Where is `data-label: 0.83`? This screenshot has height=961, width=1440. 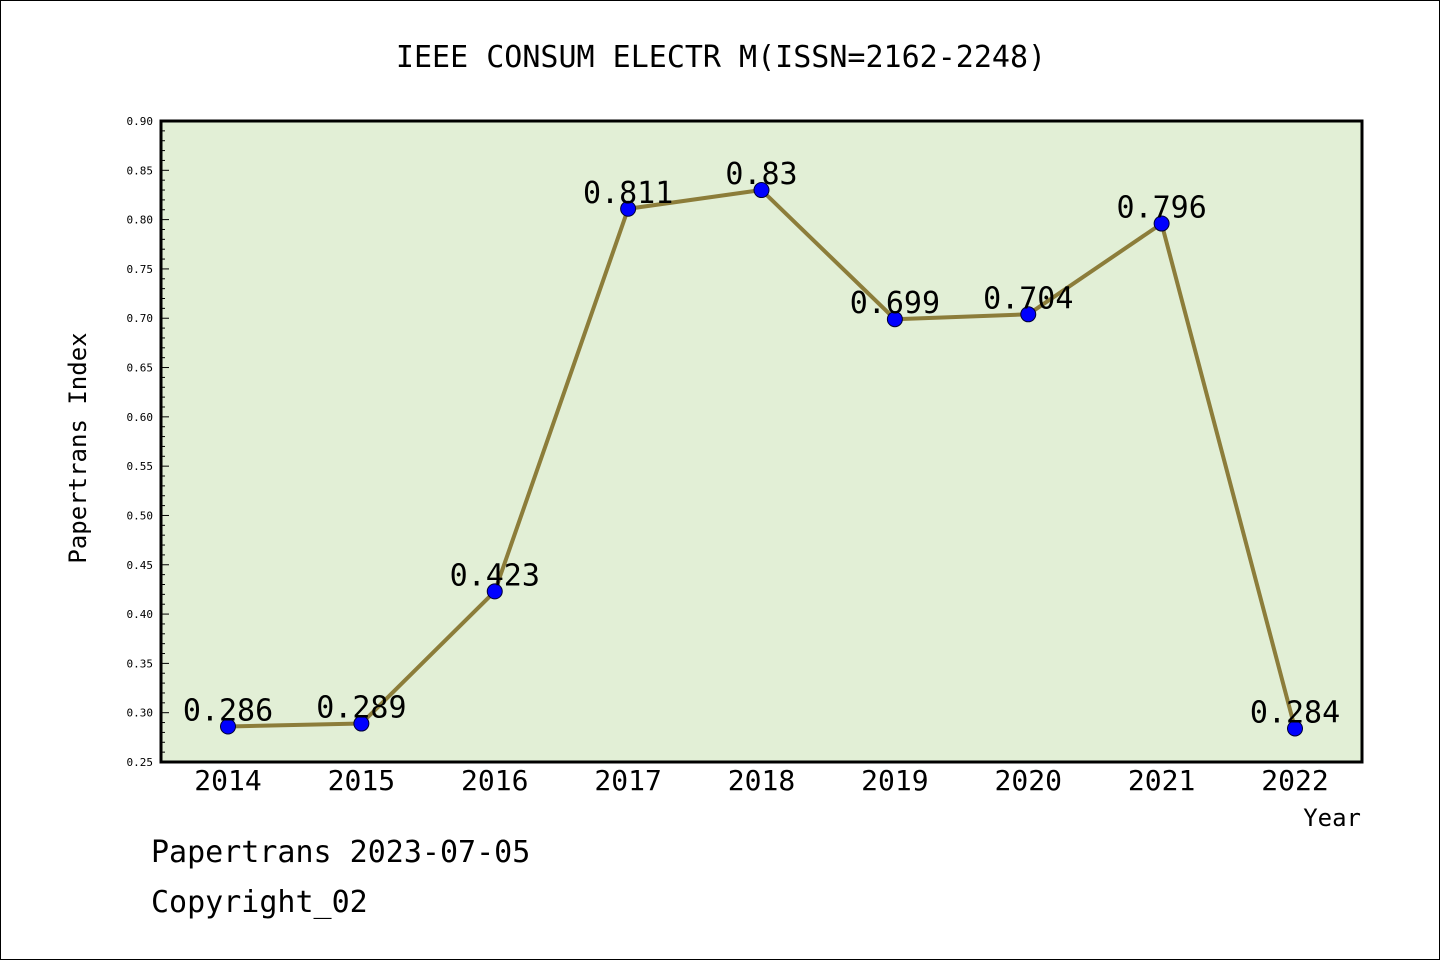 data-label: 0.83 is located at coordinates (761, 174).